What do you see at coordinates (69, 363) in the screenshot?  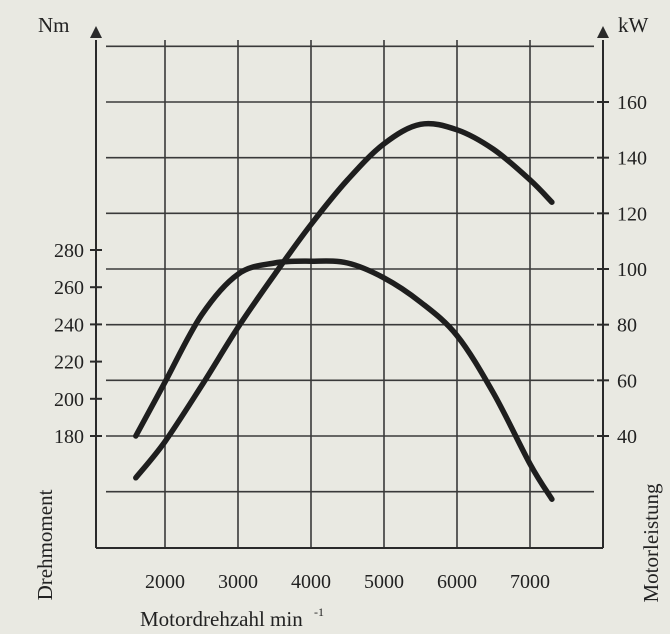 I see `y-left-tick-label: 220` at bounding box center [69, 363].